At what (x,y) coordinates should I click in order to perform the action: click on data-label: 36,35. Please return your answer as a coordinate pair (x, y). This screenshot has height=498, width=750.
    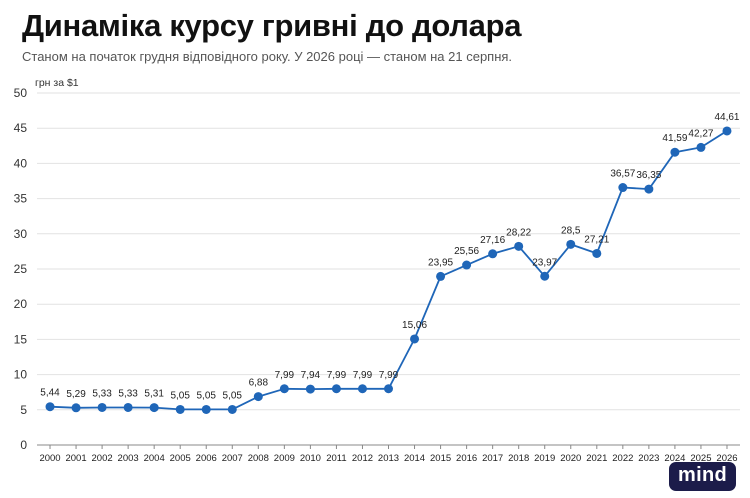
    Looking at the image, I should click on (648, 175).